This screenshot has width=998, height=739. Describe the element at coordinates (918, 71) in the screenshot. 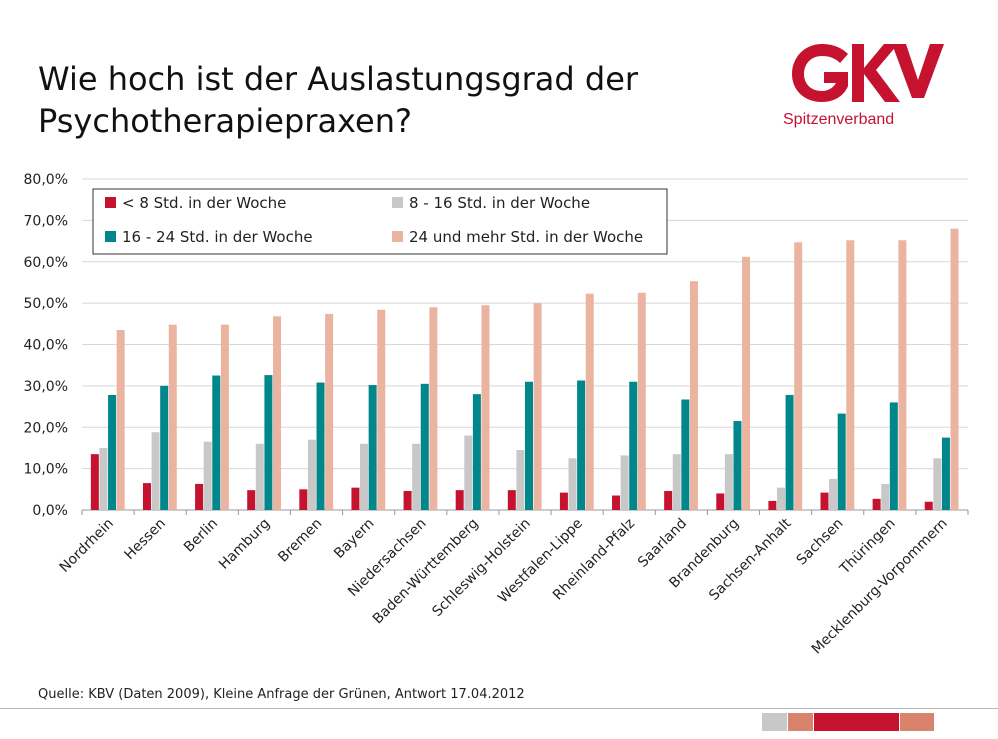

I see `logo-letter-v` at that location.